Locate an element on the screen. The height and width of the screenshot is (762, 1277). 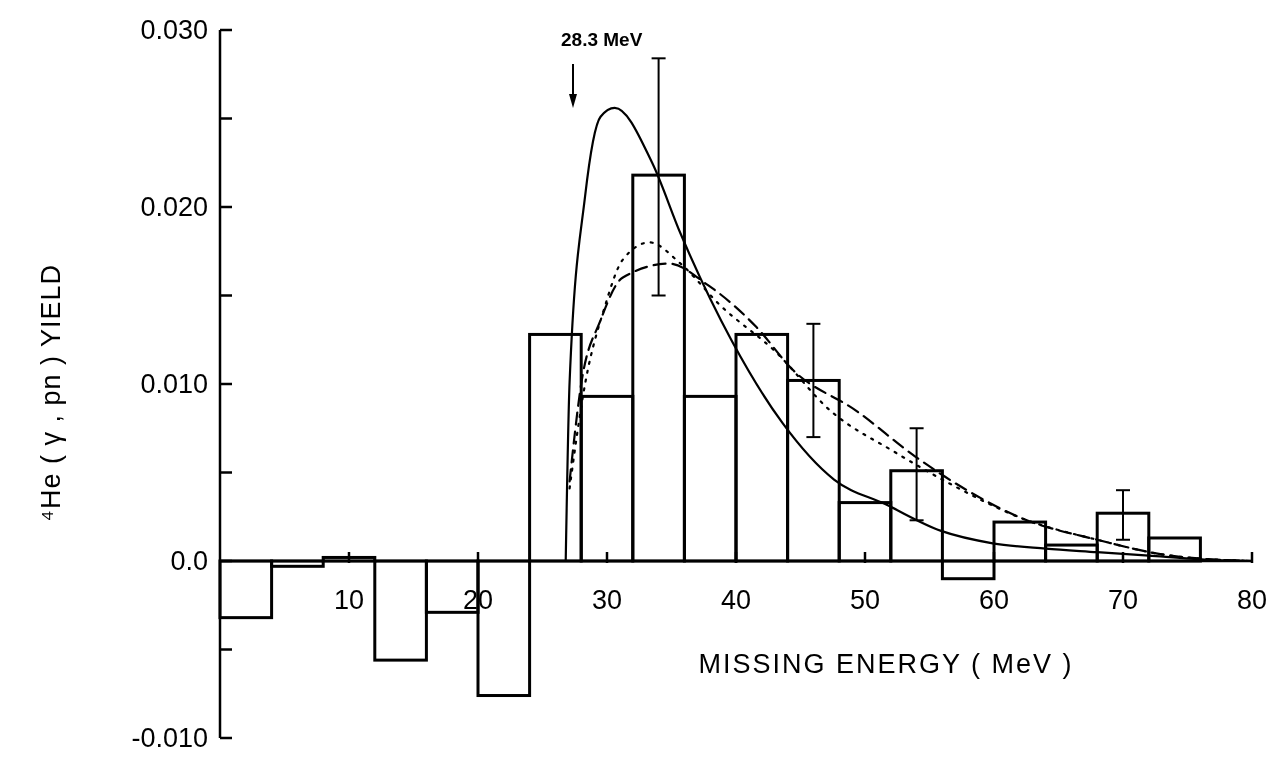
y-tick-label: -0.010 is located at coordinates (169, 738).